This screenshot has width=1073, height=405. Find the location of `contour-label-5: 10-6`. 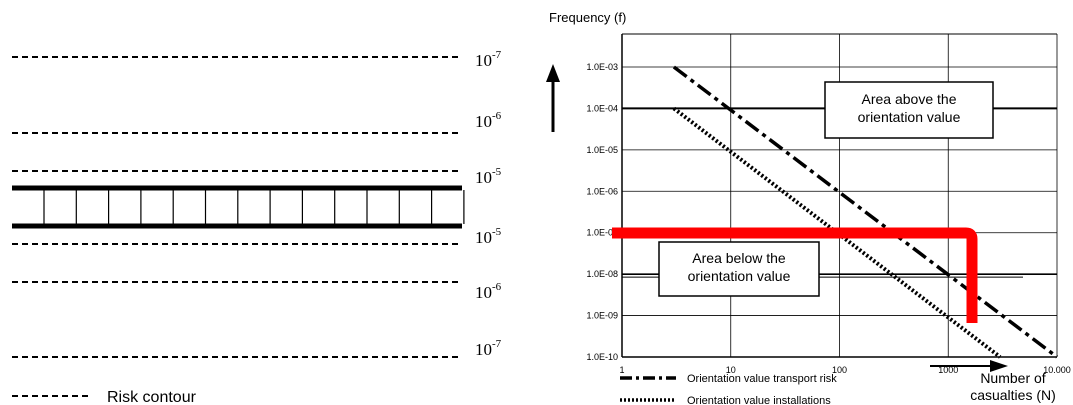

contour-label-5: 10-6 is located at coordinates (488, 291).